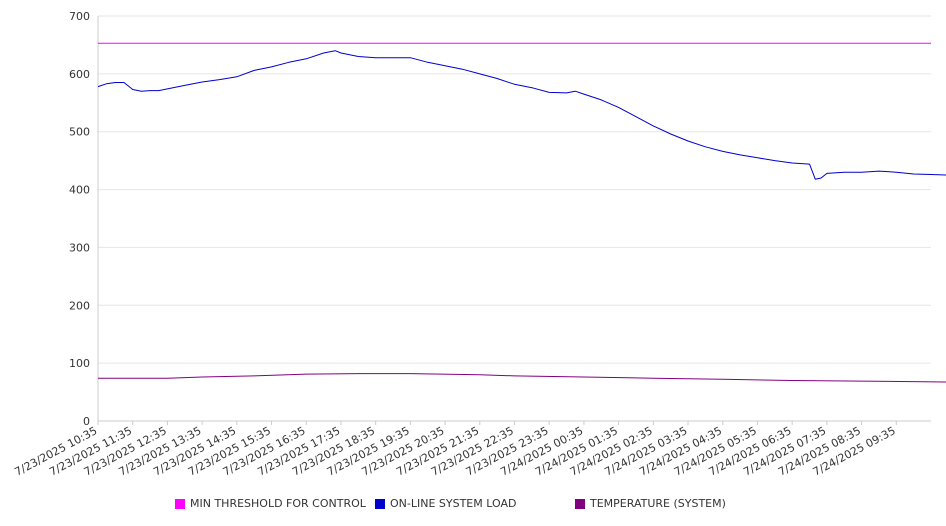 This screenshot has width=946, height=526. Describe the element at coordinates (79, 219) in the screenshot. I see `y-tick-labels: 0 100 200 300 400 500 600 700` at that location.